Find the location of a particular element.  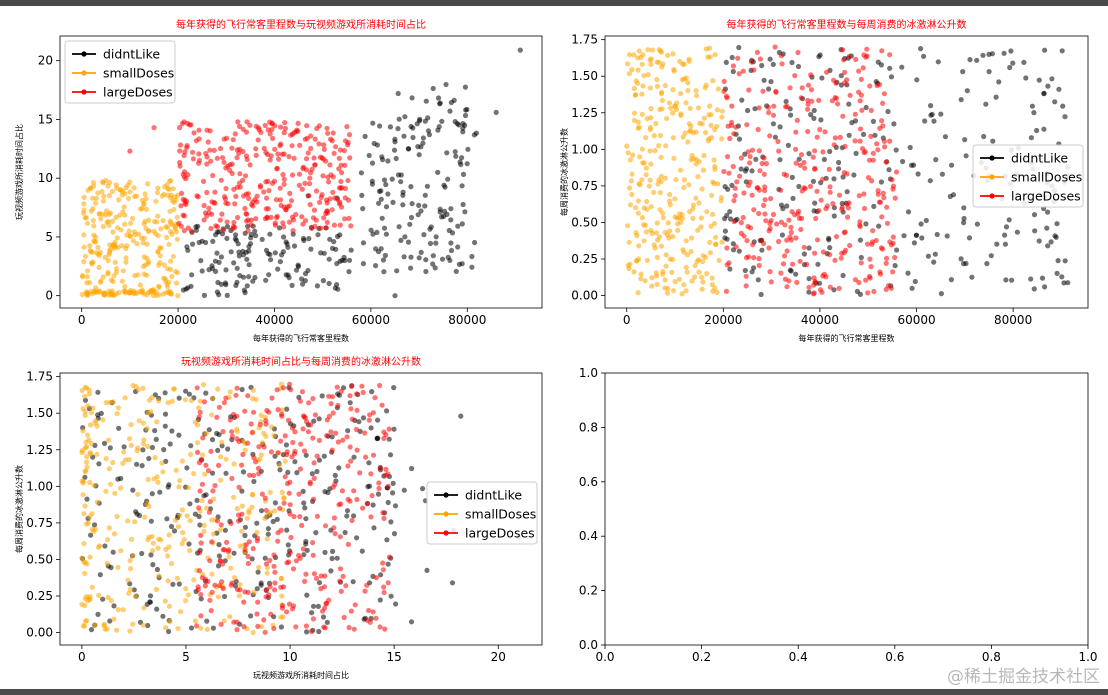

y-axis-label: 每周消费的冰激淋公升数 is located at coordinates (564, 172).